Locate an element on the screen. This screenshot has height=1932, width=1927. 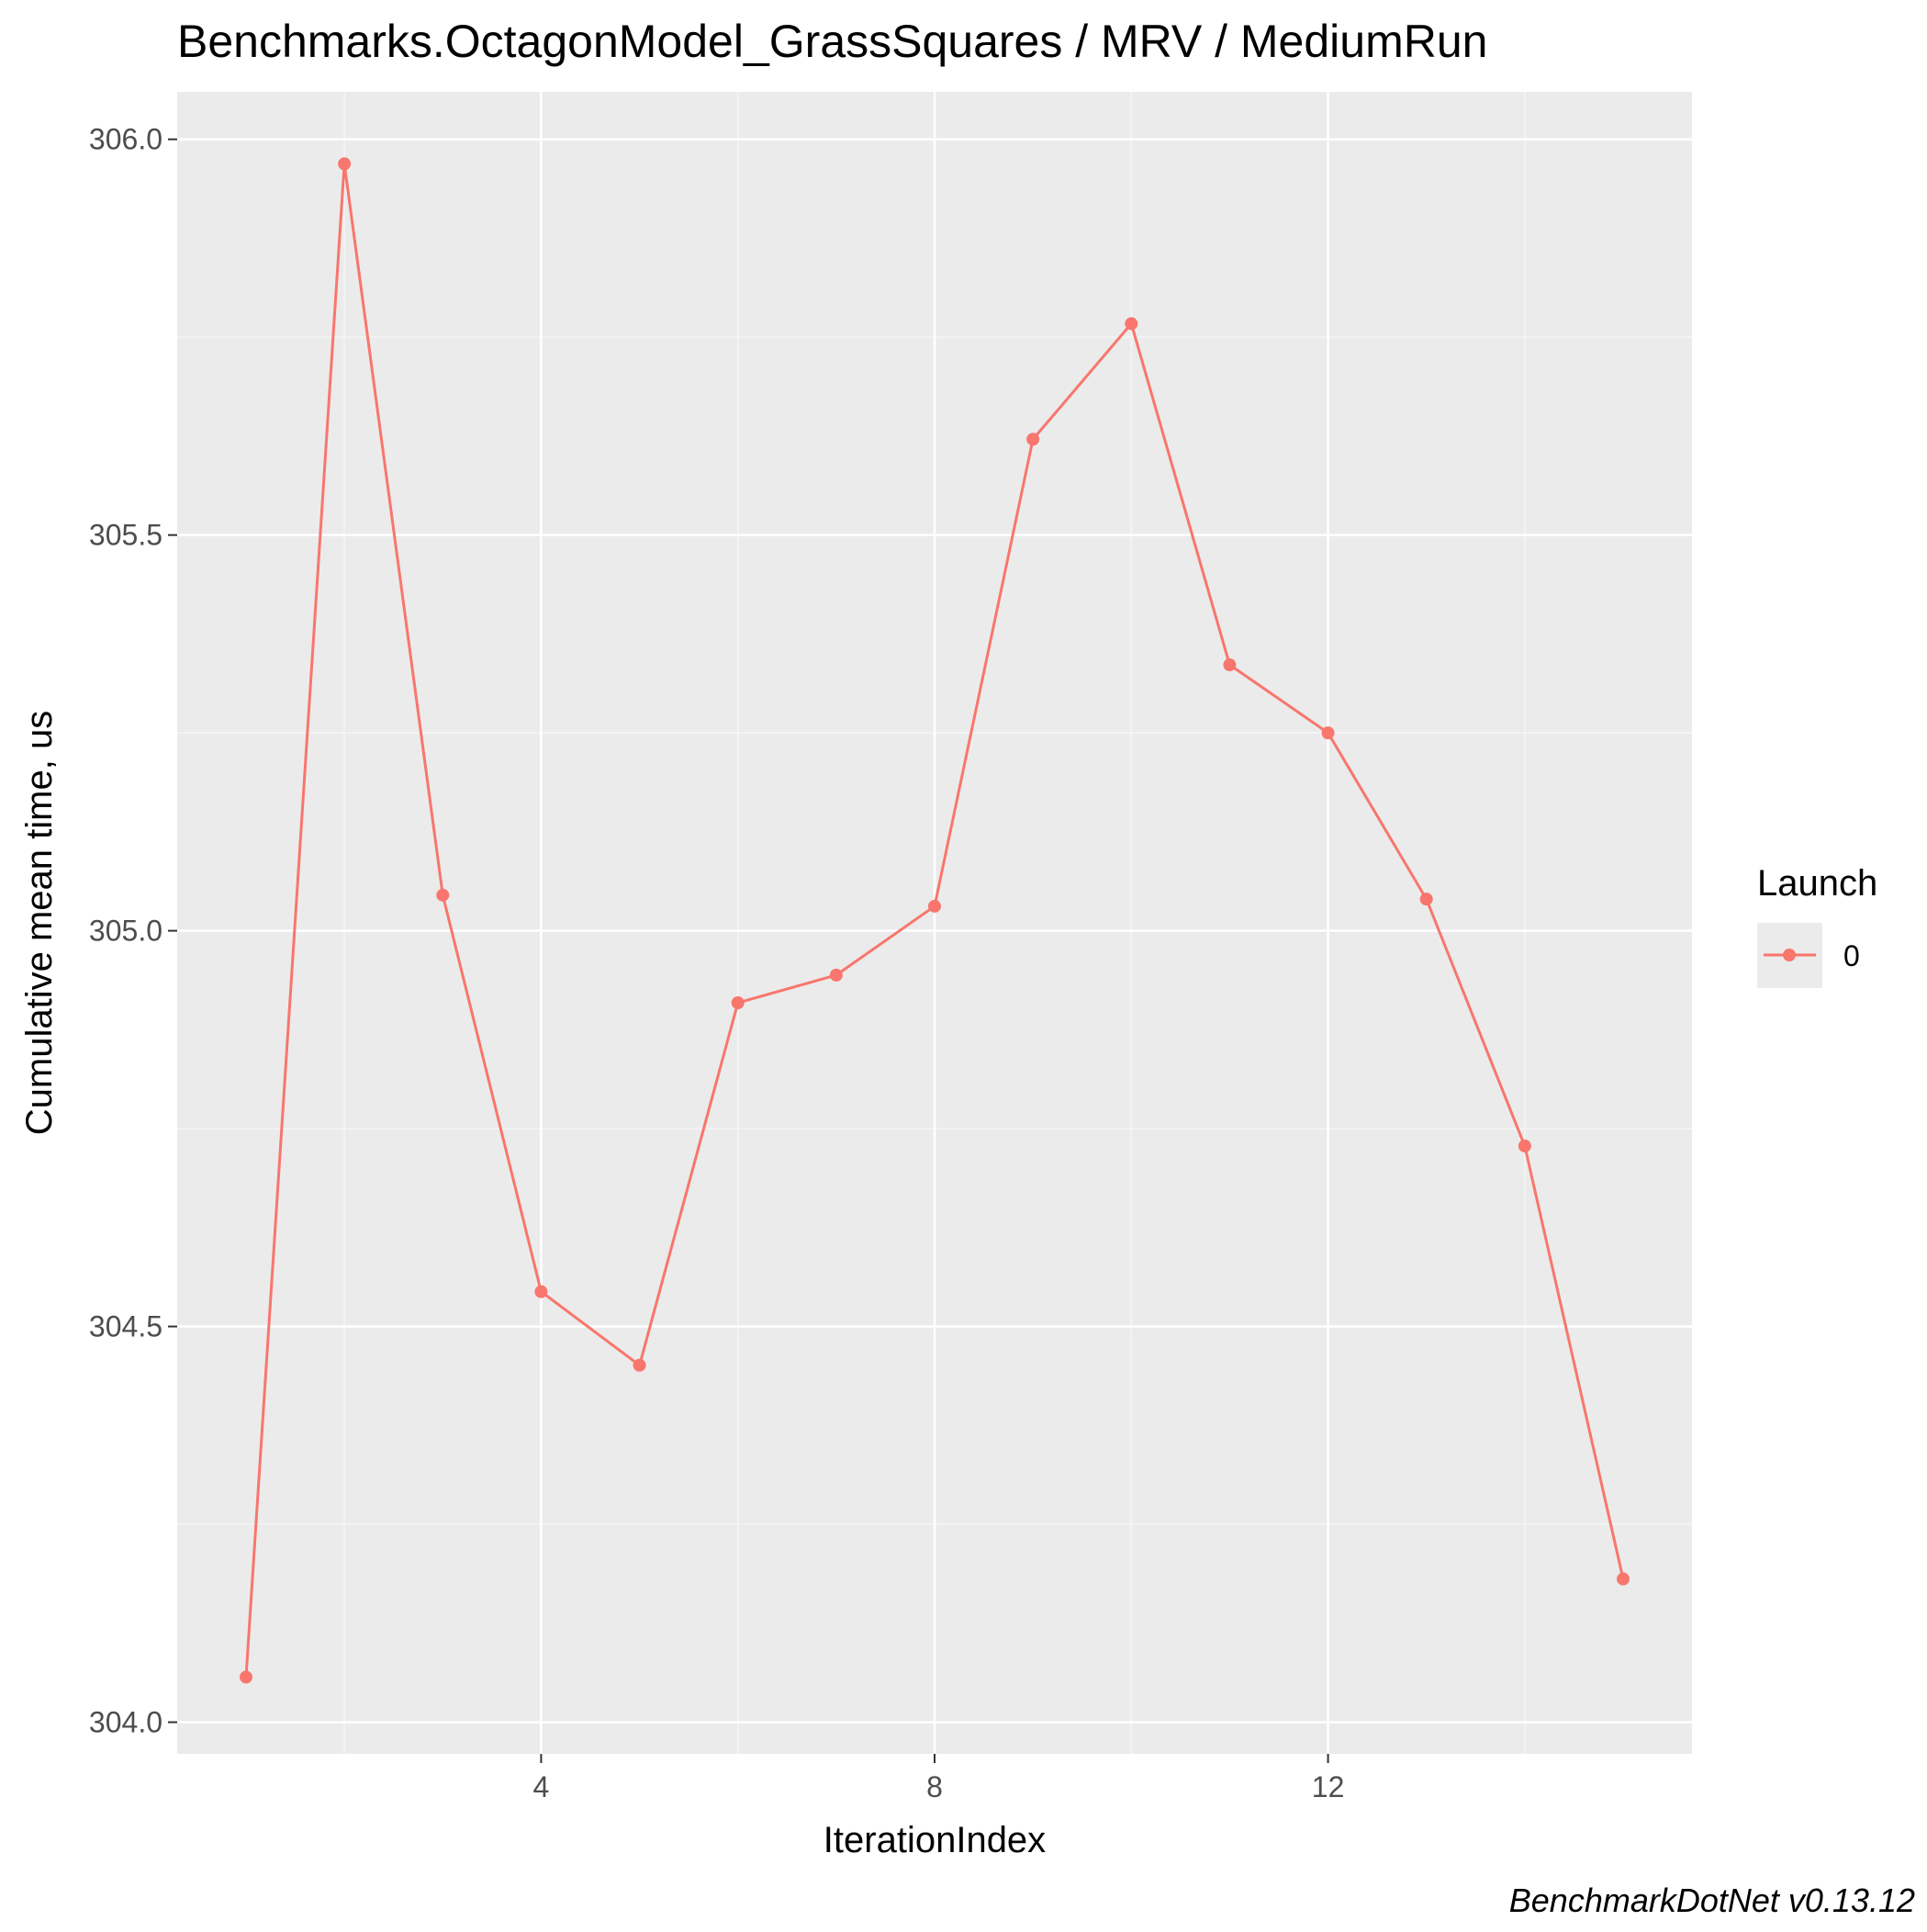
caption: BenchmarkDotNet v0.13.12 is located at coordinates (1712, 1900).